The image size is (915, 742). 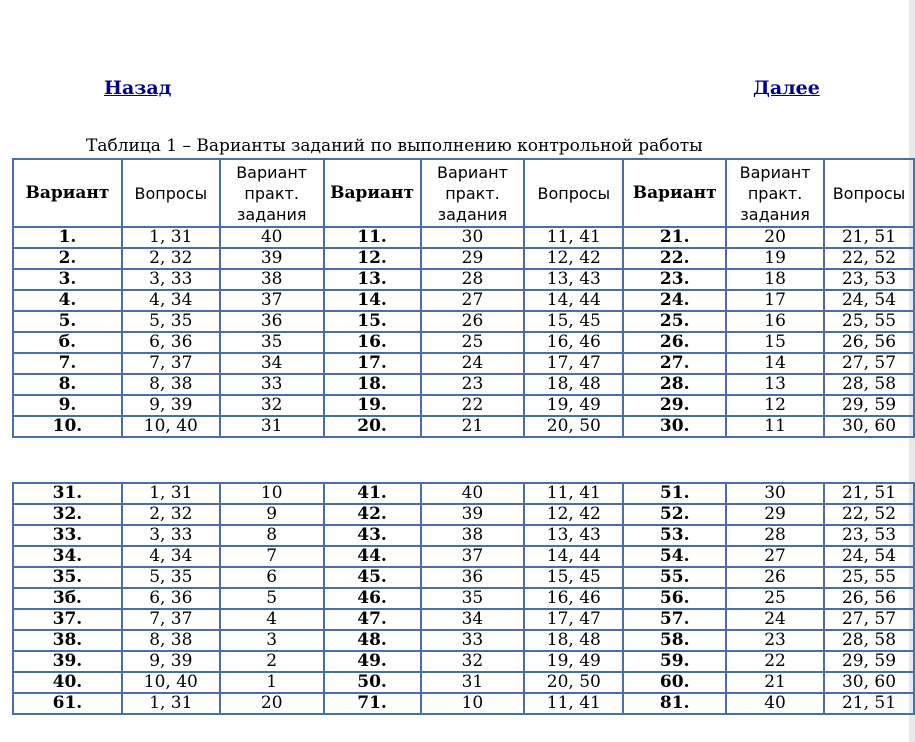 What do you see at coordinates (170, 321) in the screenshot?
I see `table-cell: 5, 35` at bounding box center [170, 321].